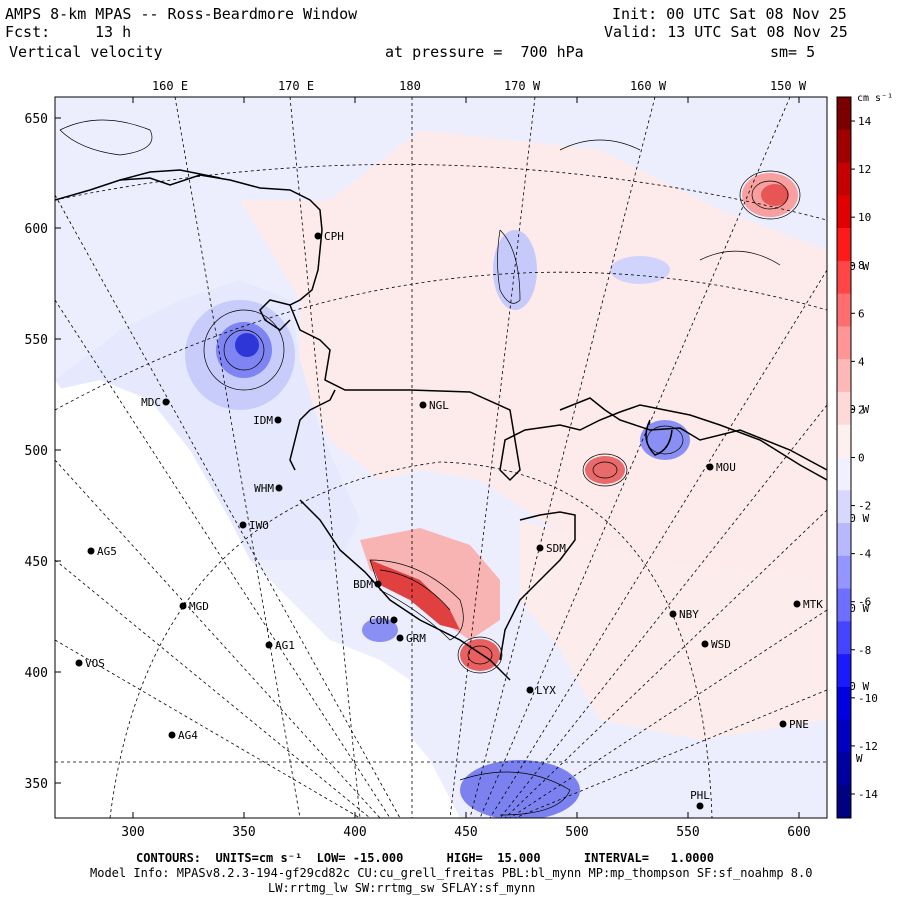 Image resolution: width=900 pixels, height=900 pixels. What do you see at coordinates (798, 832) in the screenshot?
I see `x-tick-label: 600` at bounding box center [798, 832].